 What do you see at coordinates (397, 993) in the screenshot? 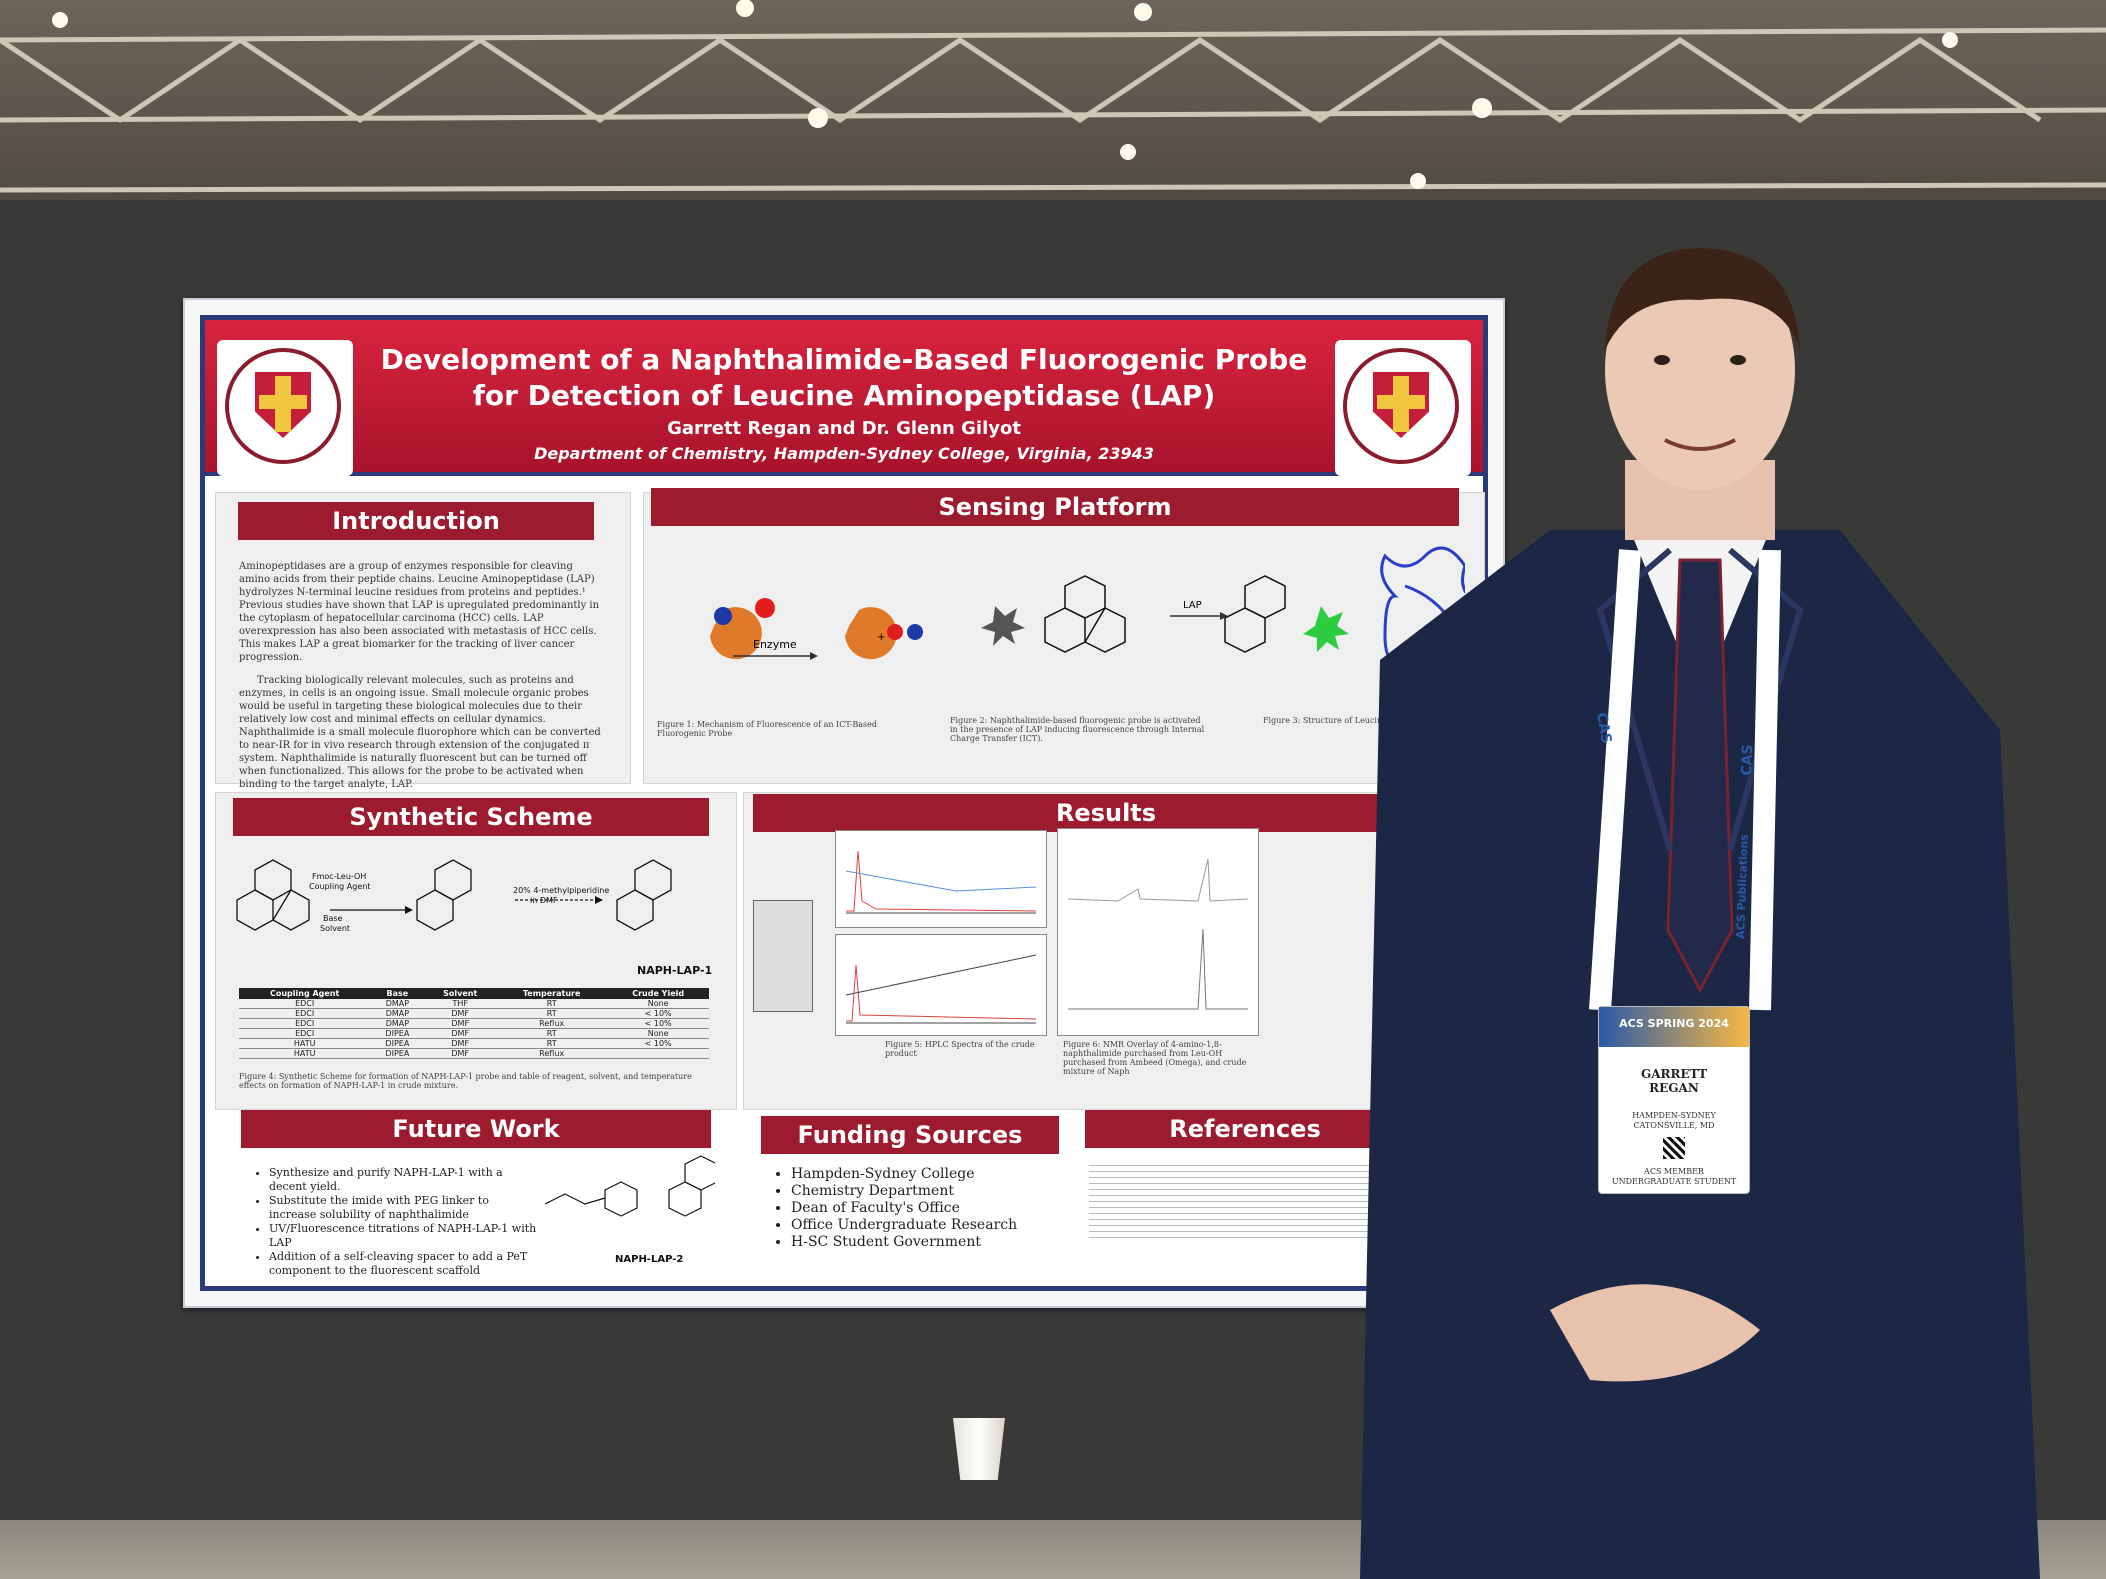
I see `col-base: Base` at bounding box center [397, 993].